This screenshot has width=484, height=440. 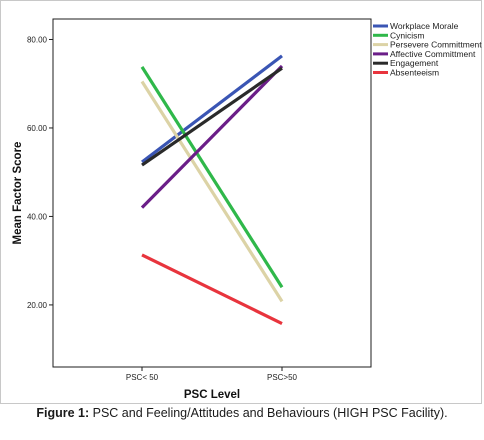 I want to click on series-line-workplace-morale, so click(x=212, y=109).